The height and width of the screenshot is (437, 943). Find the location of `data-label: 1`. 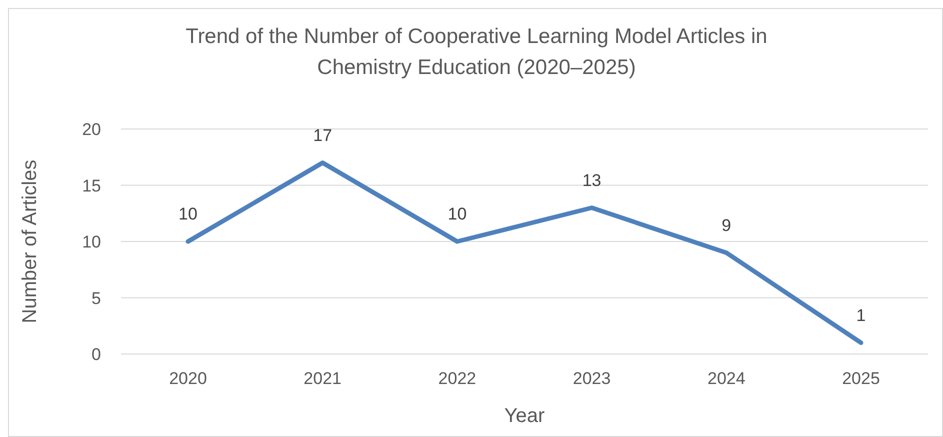

data-label: 1 is located at coordinates (861, 315).